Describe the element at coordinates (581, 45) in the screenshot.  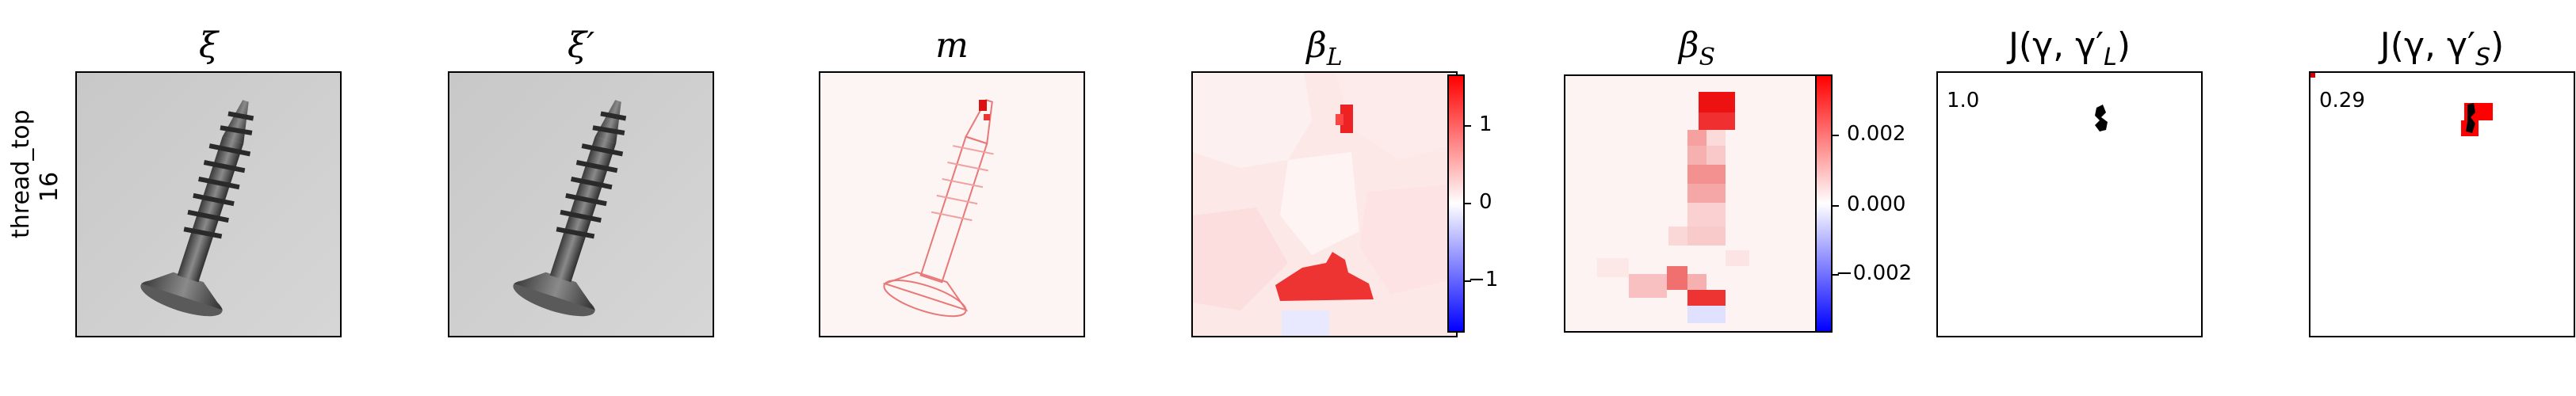
I see `title-xi-prime: ξ′` at that location.